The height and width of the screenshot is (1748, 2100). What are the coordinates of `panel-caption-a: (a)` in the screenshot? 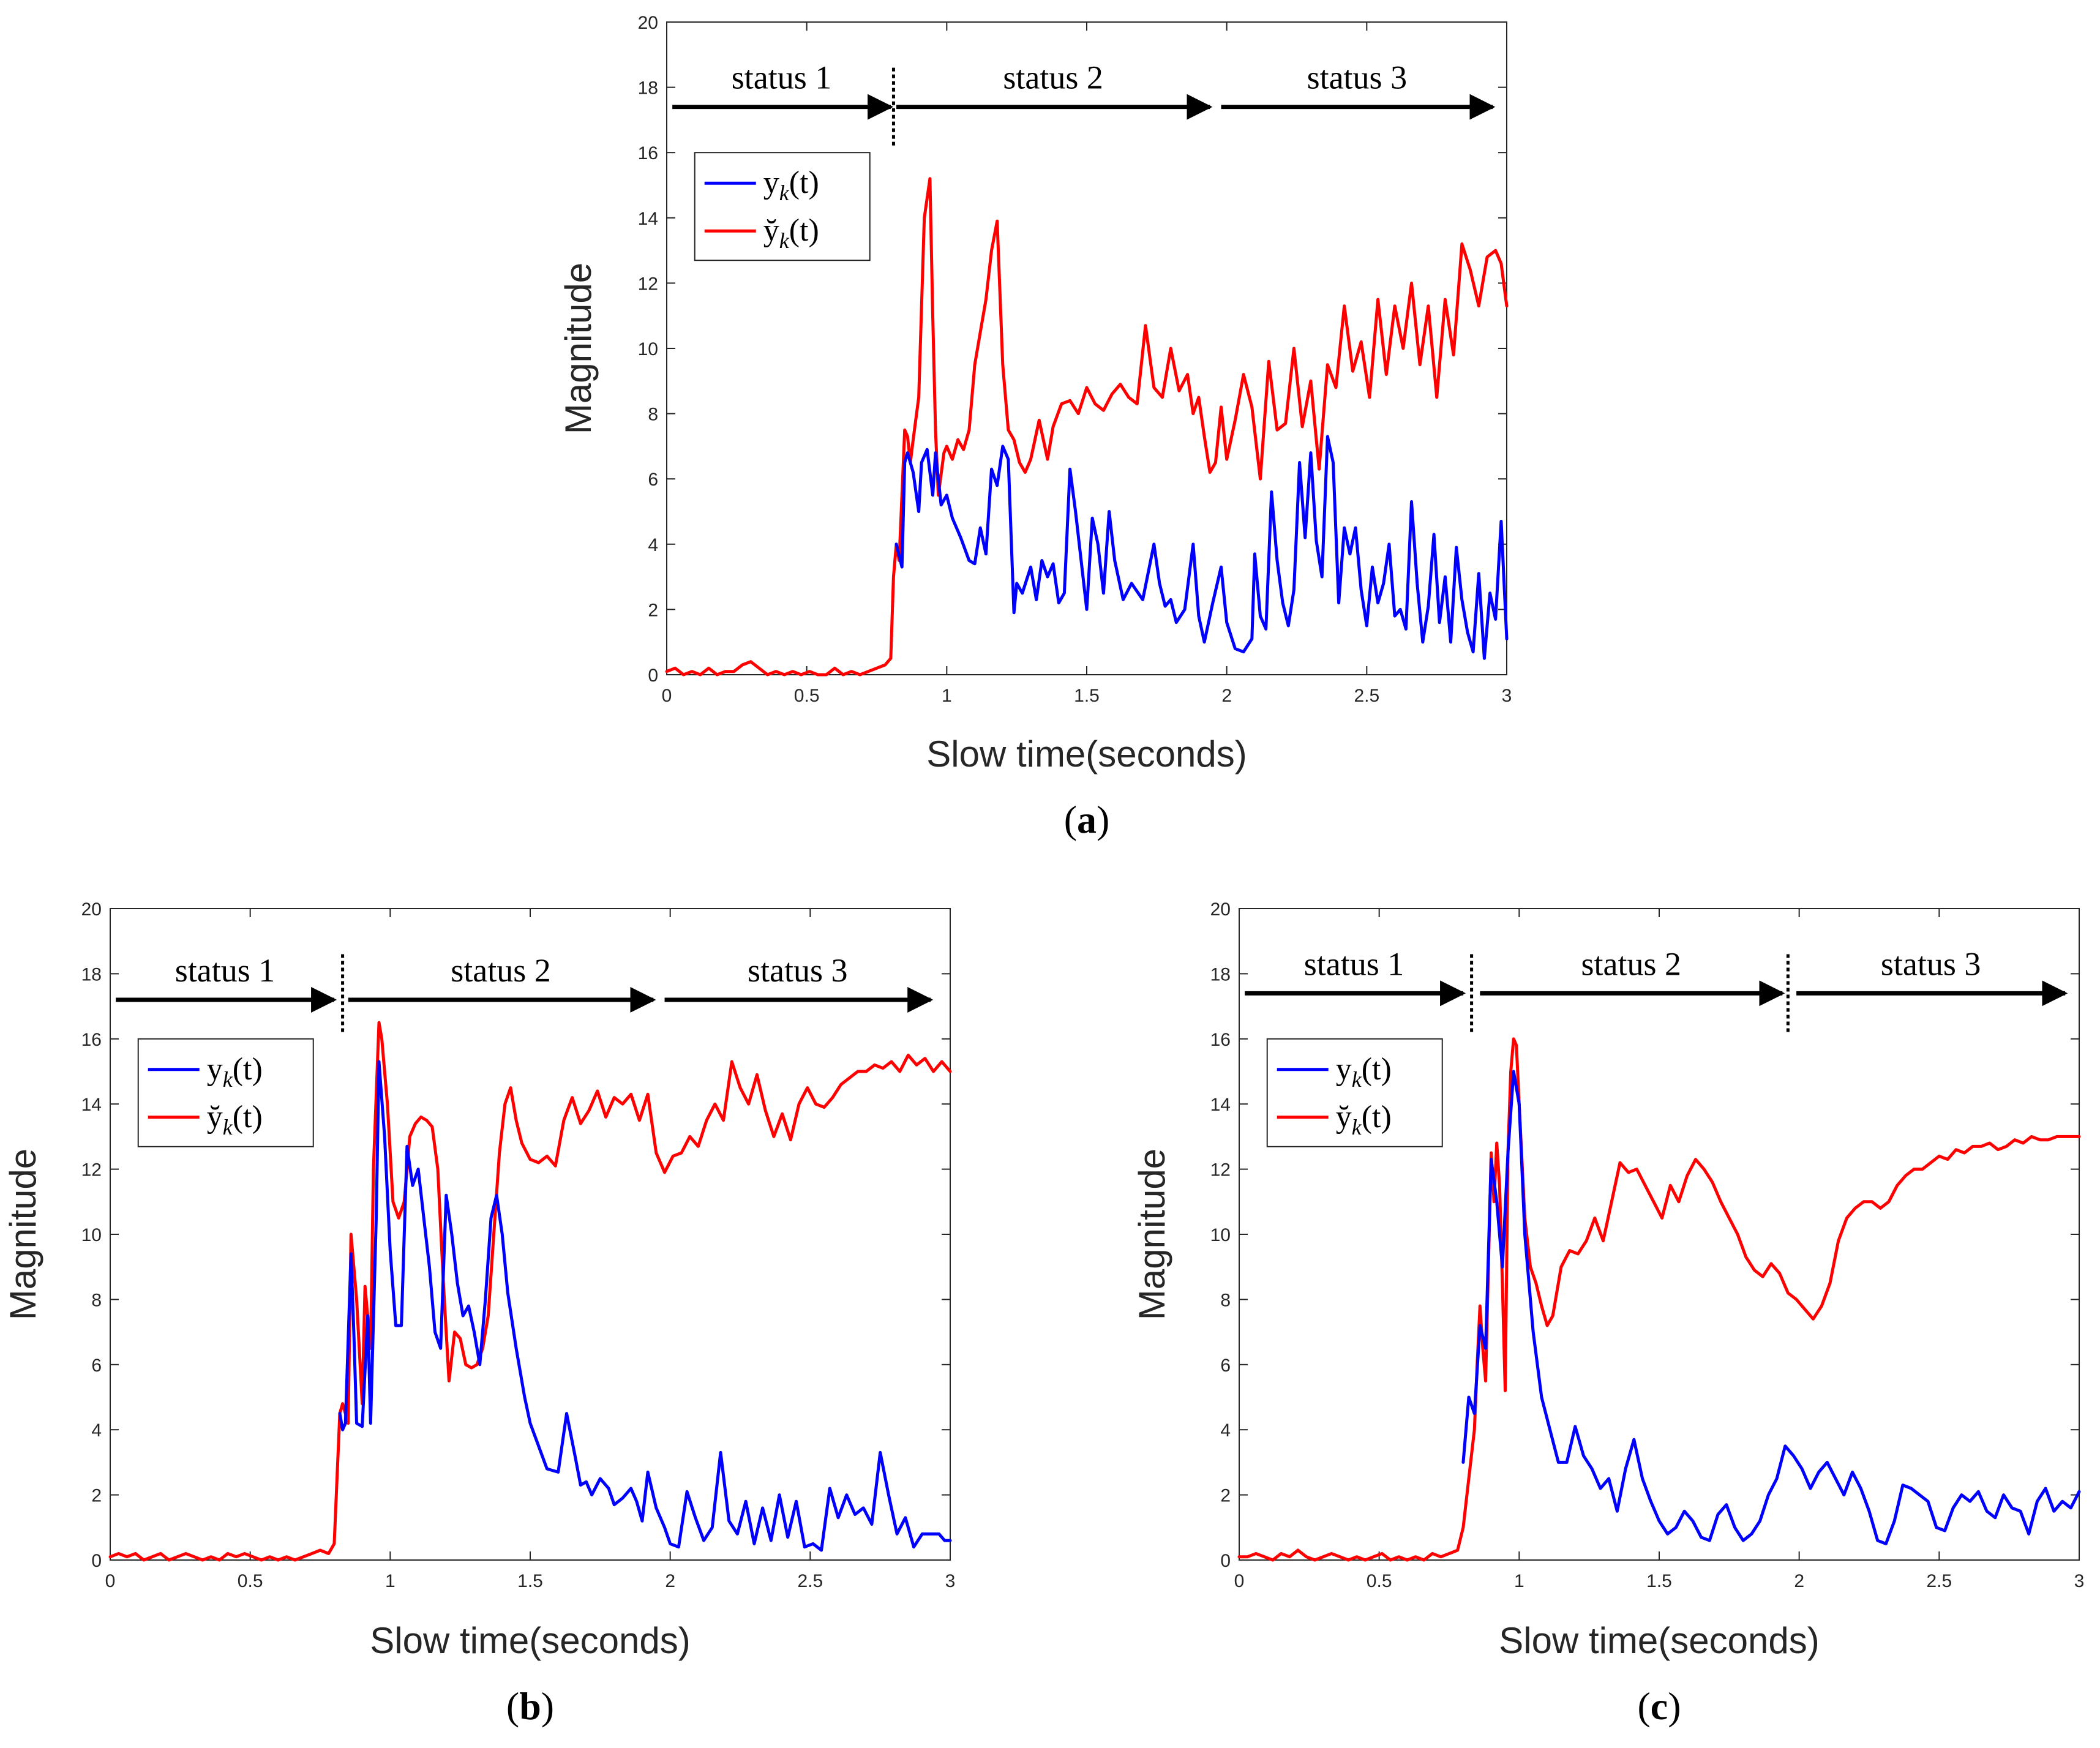 It's located at (1087, 820).